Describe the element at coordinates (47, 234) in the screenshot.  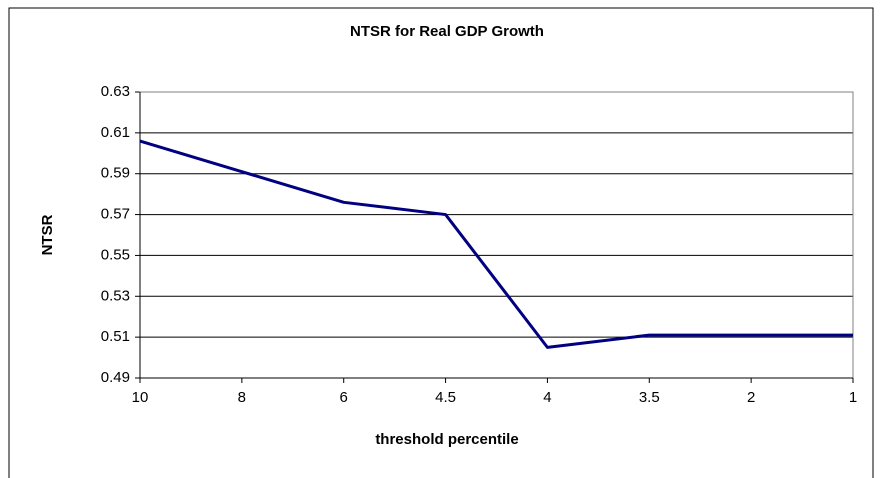
I see `y-axis-label: NTSR` at that location.